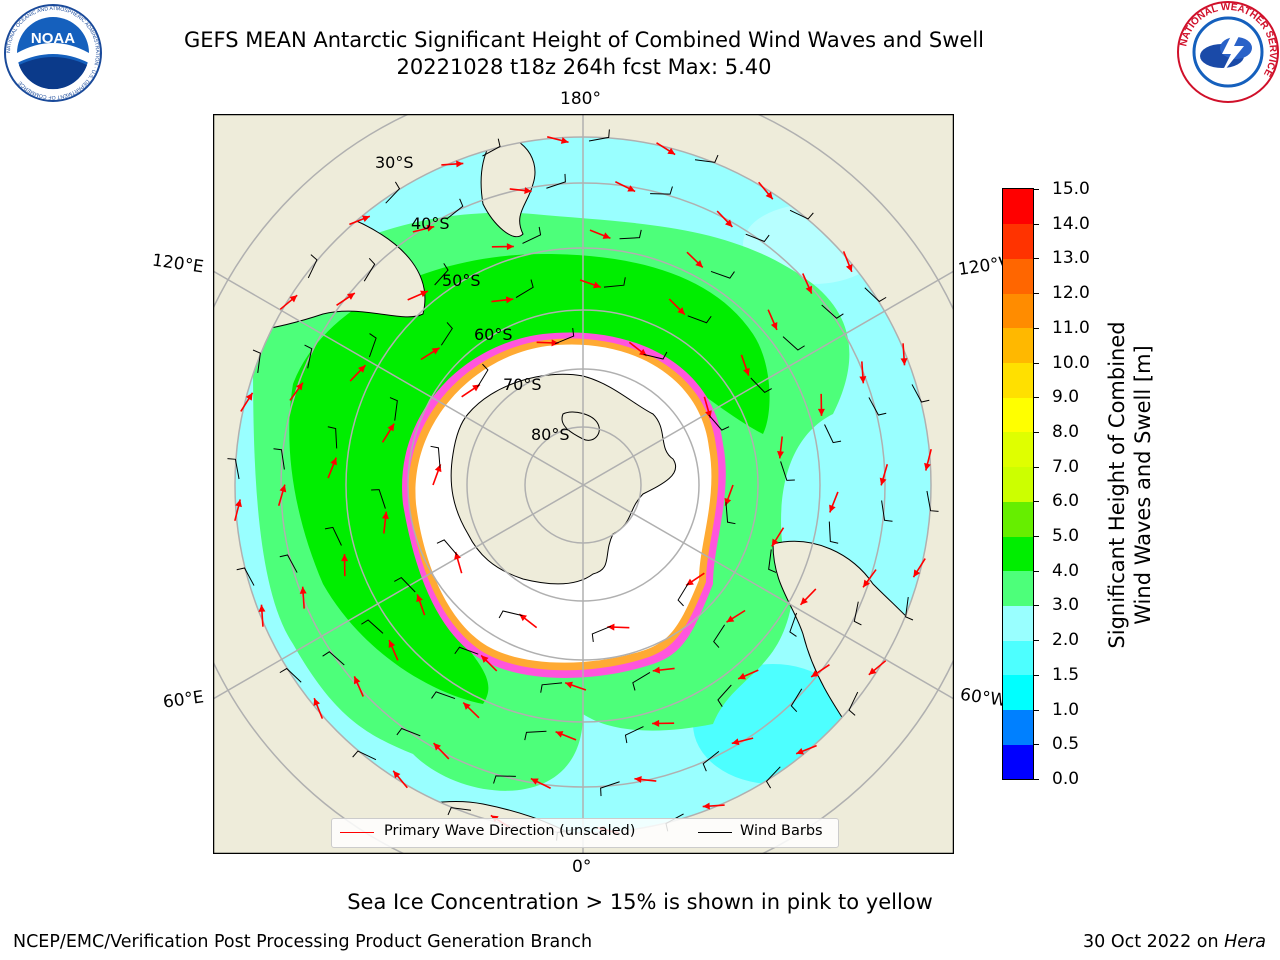 Image resolution: width=1280 pixels, height=960 pixels. I want to click on colorbar-tick-label: 0.5, so click(1066, 744).